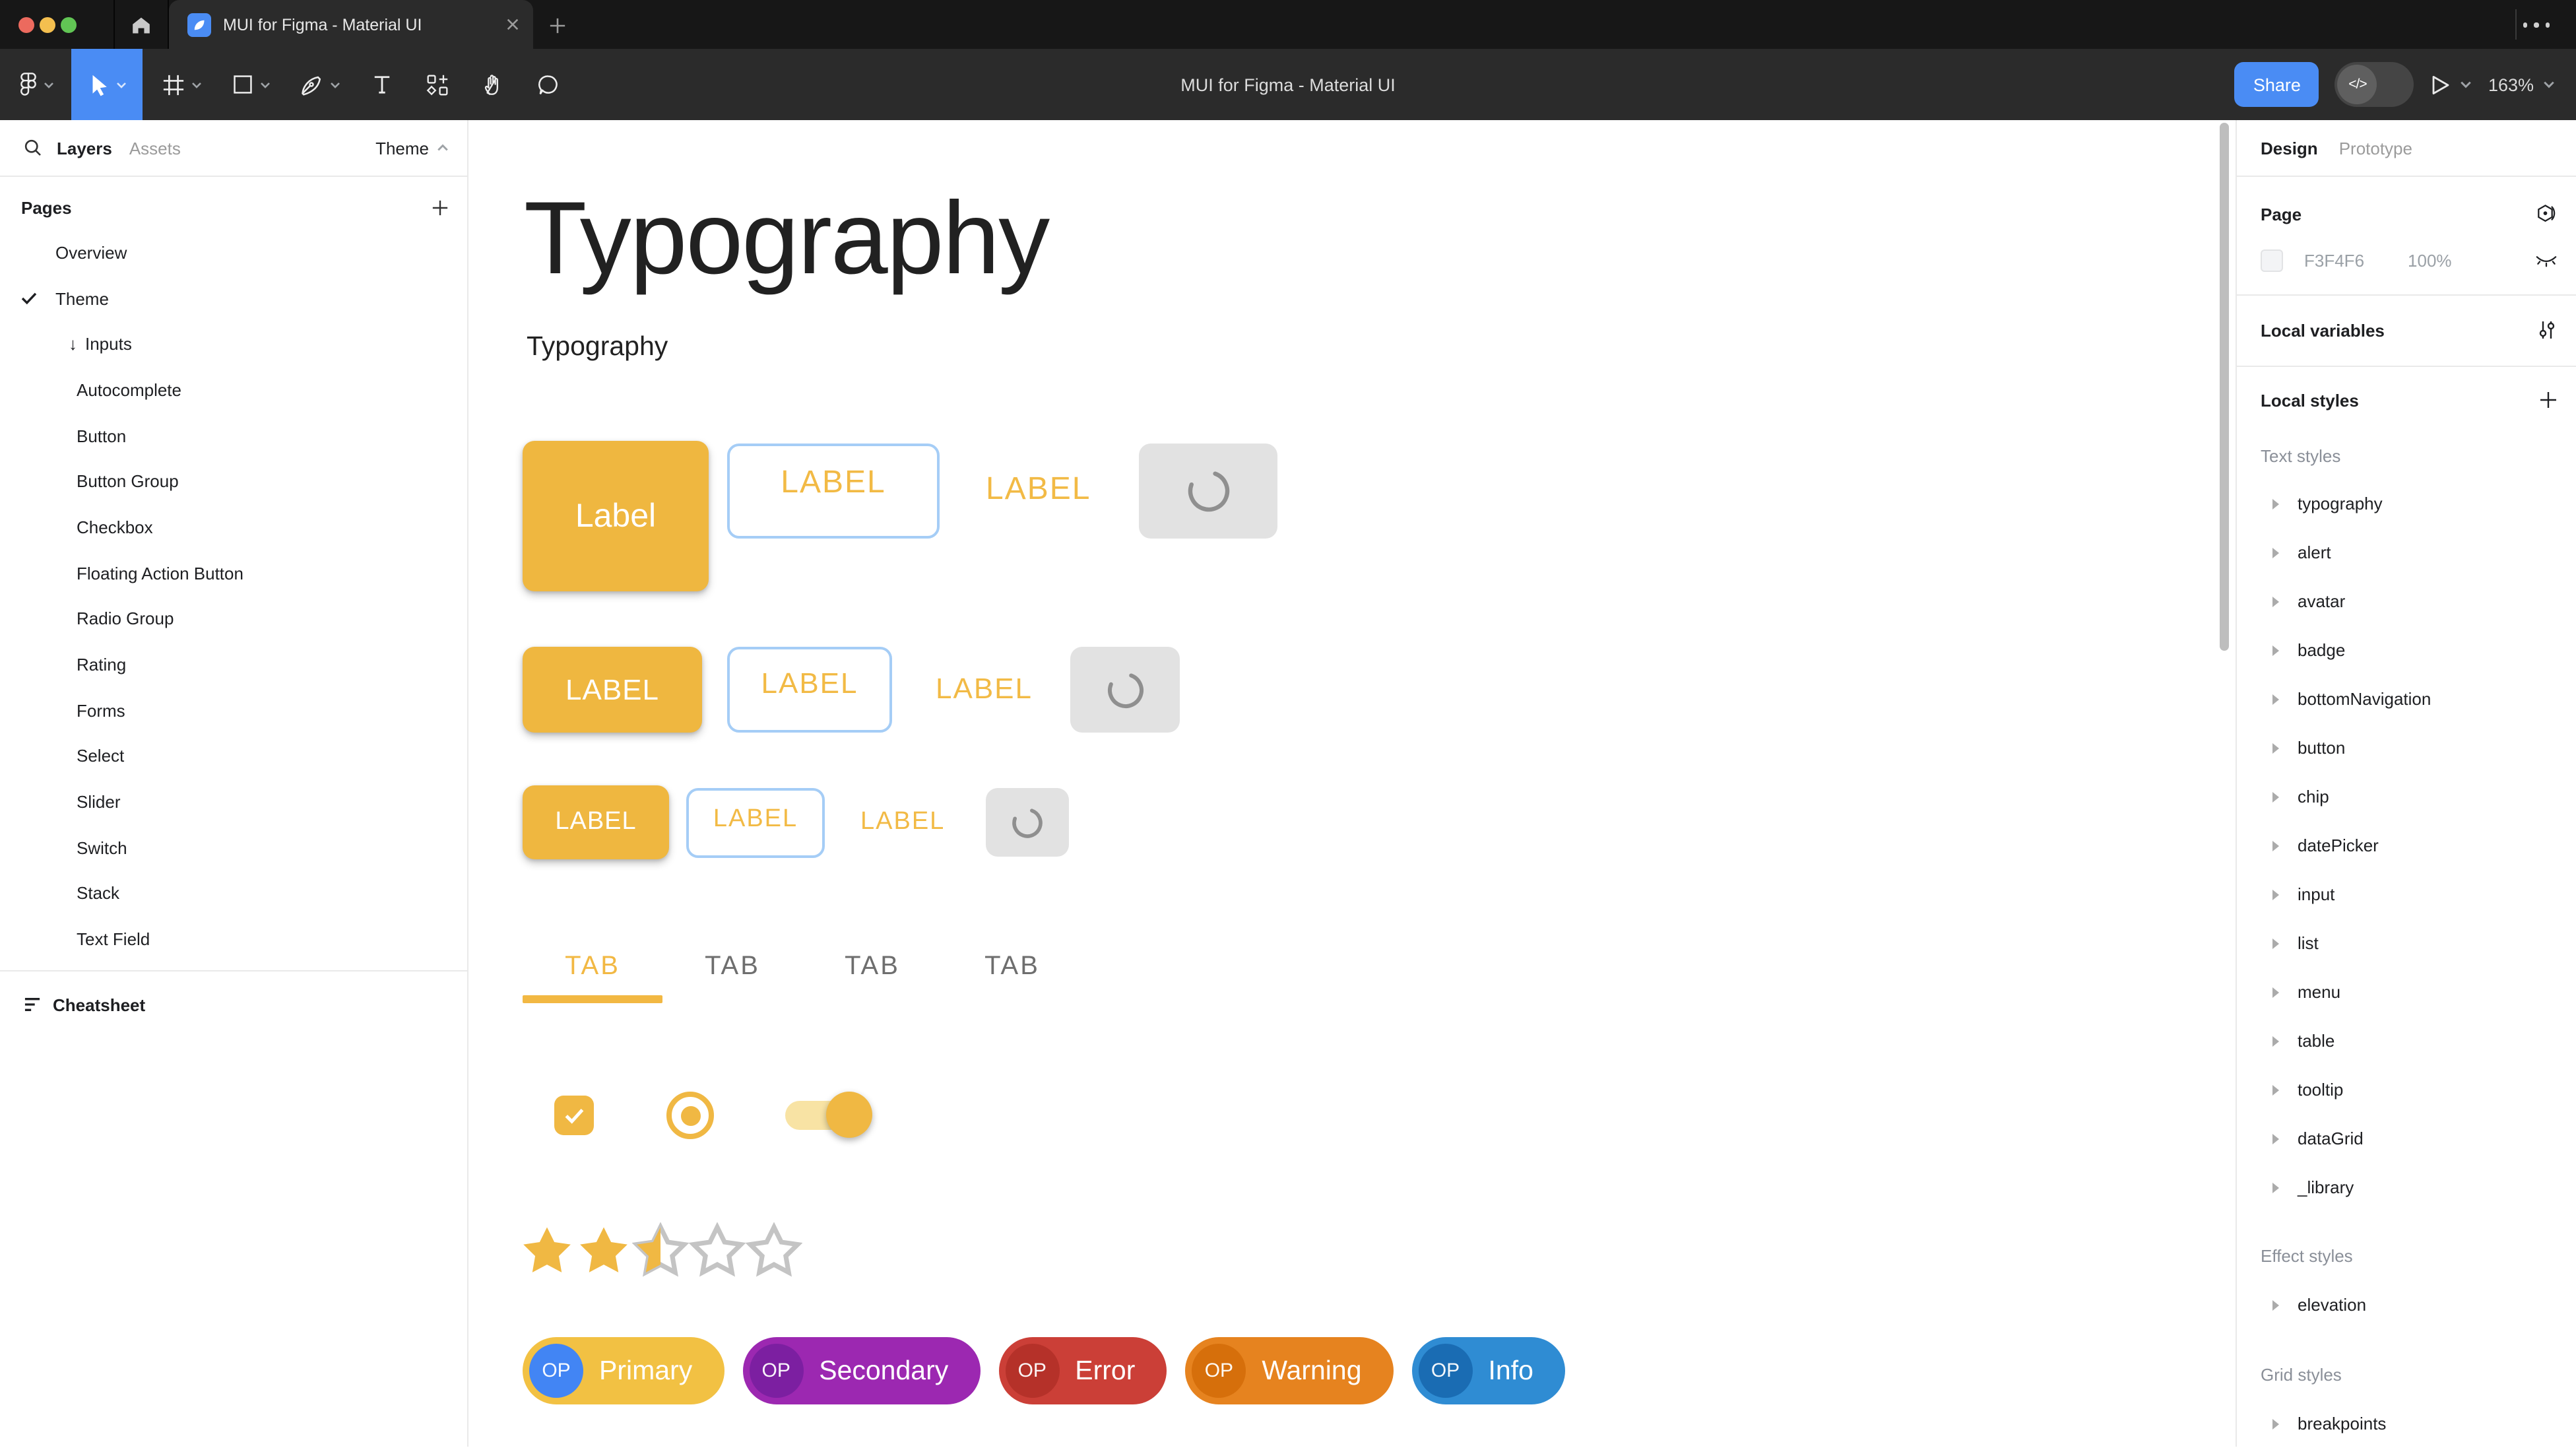  Describe the element at coordinates (381, 84) in the screenshot. I see `text-tool-button` at that location.